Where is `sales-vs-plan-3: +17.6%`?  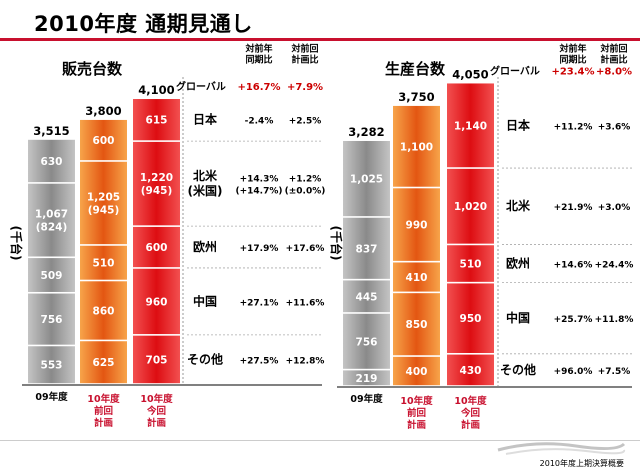 sales-vs-plan-3: +17.6% is located at coordinates (305, 249).